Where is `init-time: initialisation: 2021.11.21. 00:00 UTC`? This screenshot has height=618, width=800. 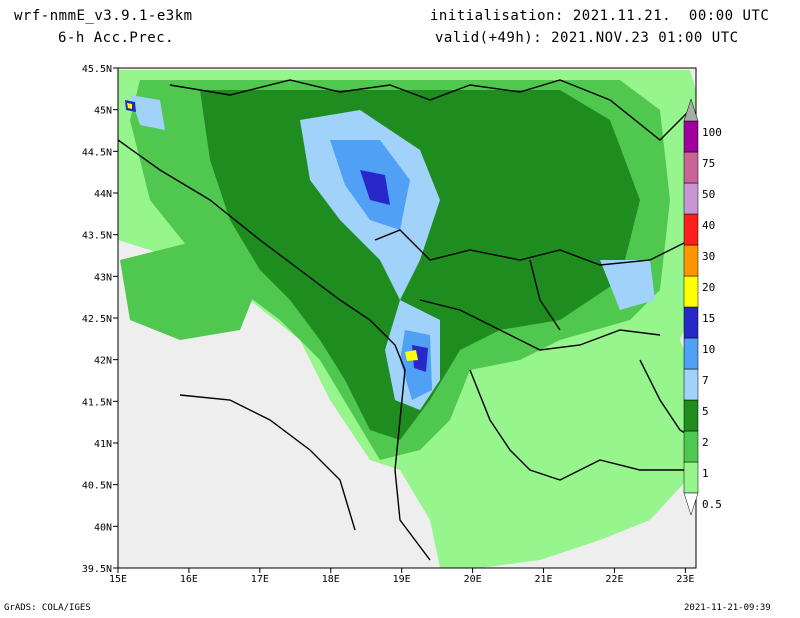 init-time: initialisation: 2021.11.21. 00:00 UTC is located at coordinates (600, 16).